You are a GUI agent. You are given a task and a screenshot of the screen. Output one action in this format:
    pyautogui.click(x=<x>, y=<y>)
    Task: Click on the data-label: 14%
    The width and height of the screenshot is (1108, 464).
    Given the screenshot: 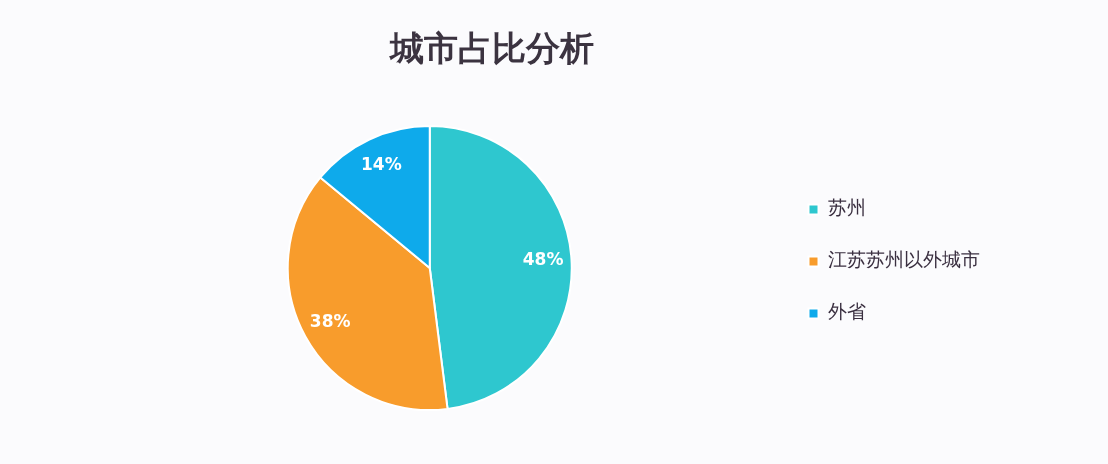 What is the action you would take?
    pyautogui.click(x=381, y=163)
    